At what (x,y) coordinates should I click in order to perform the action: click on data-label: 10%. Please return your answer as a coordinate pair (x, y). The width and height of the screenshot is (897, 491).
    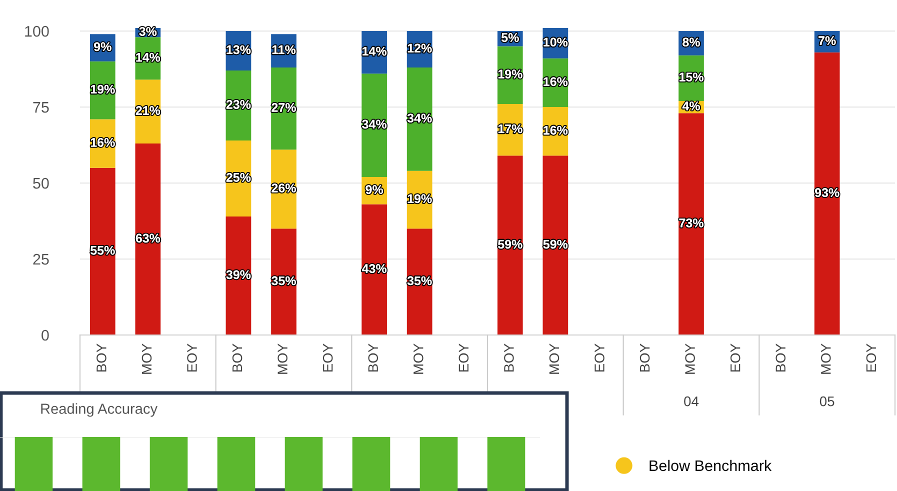
    Looking at the image, I should click on (556, 42).